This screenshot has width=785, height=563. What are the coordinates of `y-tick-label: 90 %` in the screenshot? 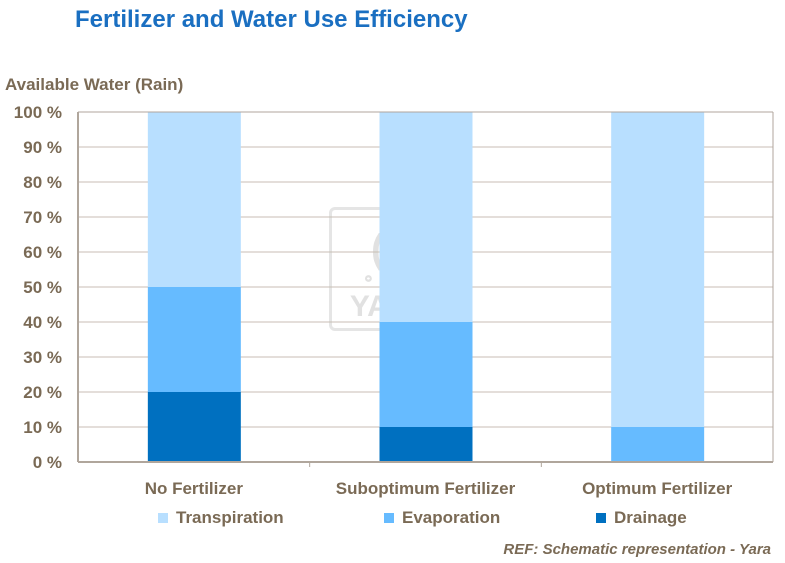 It's located at (42, 147).